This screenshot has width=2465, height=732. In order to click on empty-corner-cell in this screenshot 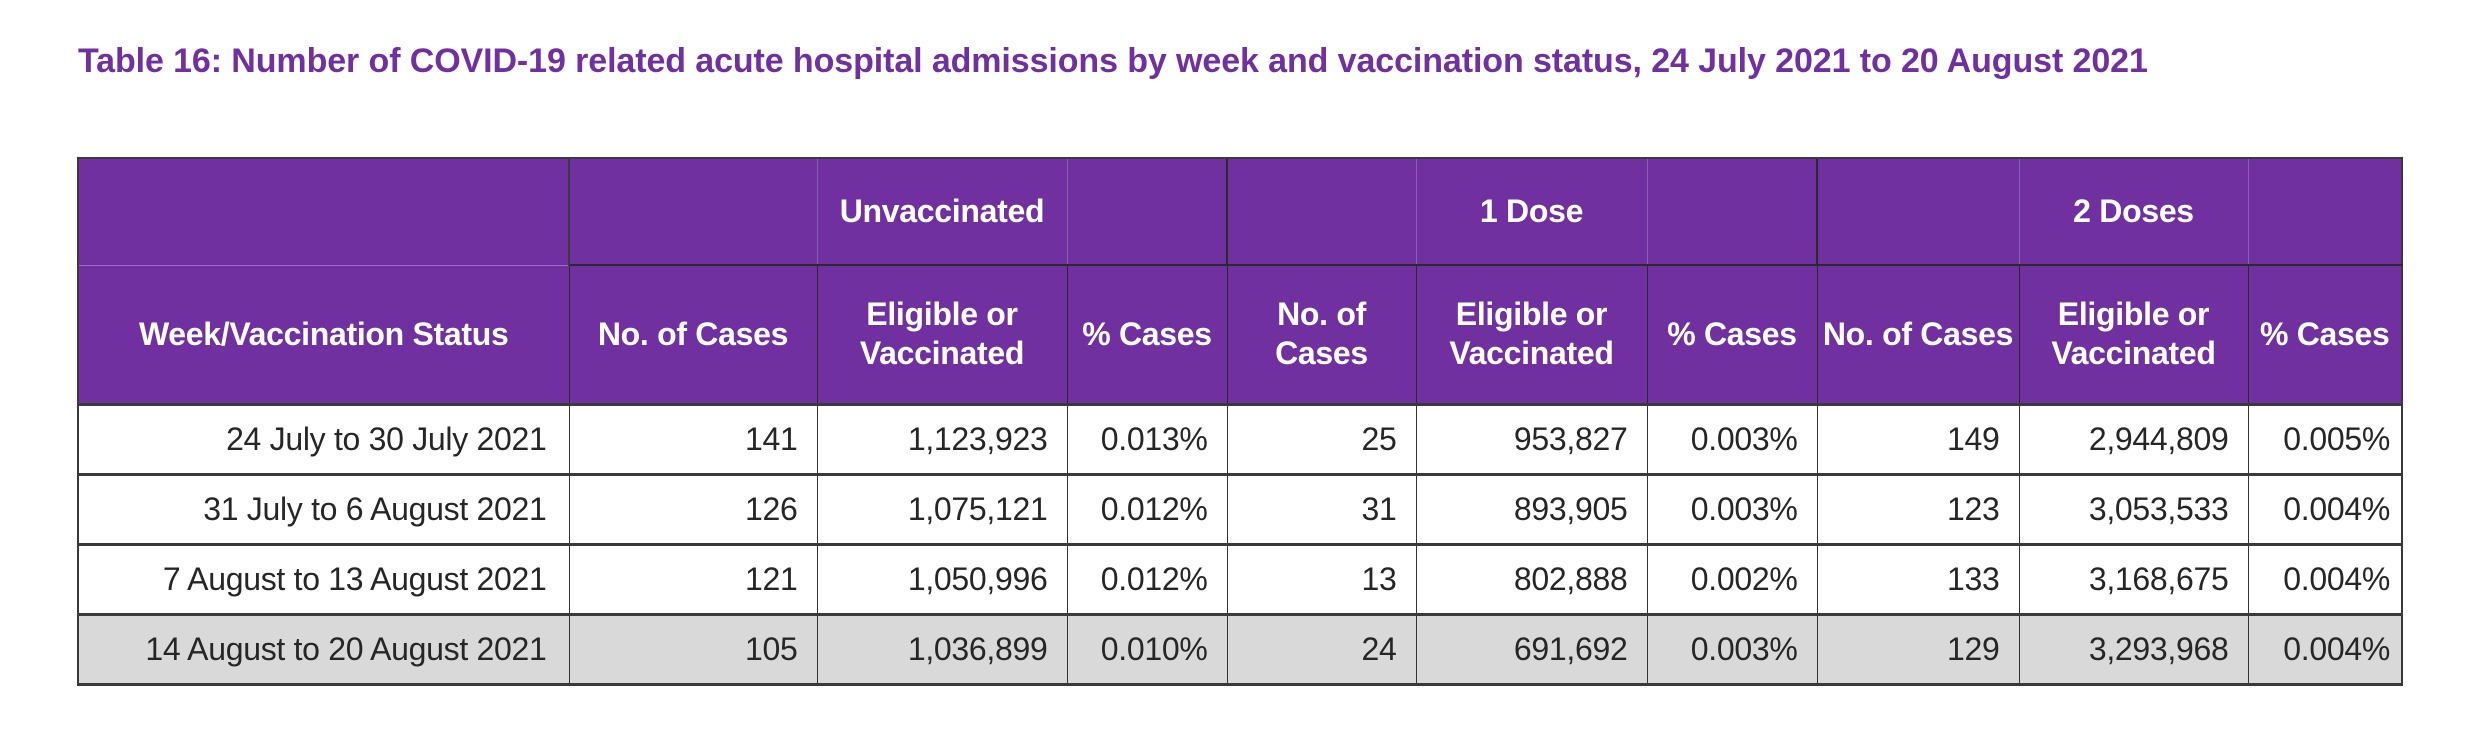, I will do `click(323, 211)`.